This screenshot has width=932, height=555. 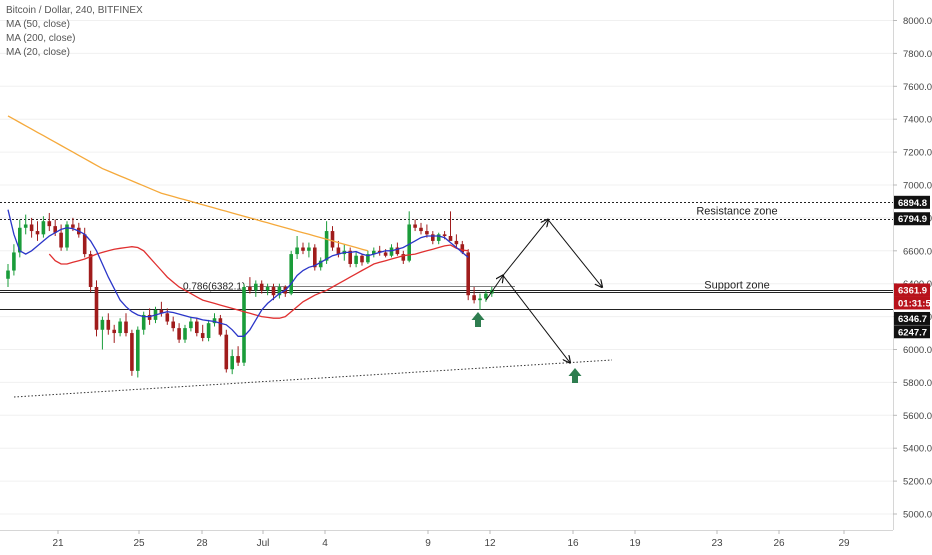 I want to click on y-tick-label: 7200.0, so click(x=917, y=153).